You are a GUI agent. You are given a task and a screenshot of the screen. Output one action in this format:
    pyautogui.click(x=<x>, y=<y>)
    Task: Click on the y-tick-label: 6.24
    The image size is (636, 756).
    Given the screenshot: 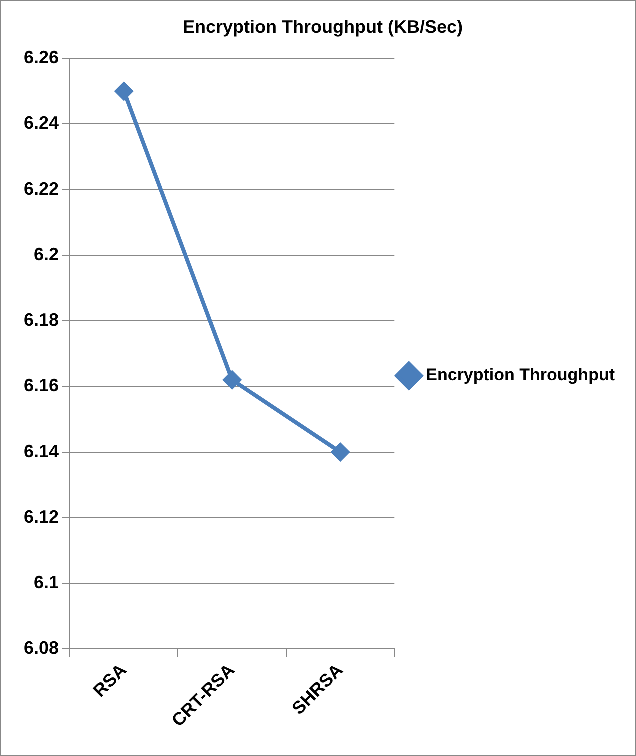 What is the action you would take?
    pyautogui.click(x=42, y=123)
    